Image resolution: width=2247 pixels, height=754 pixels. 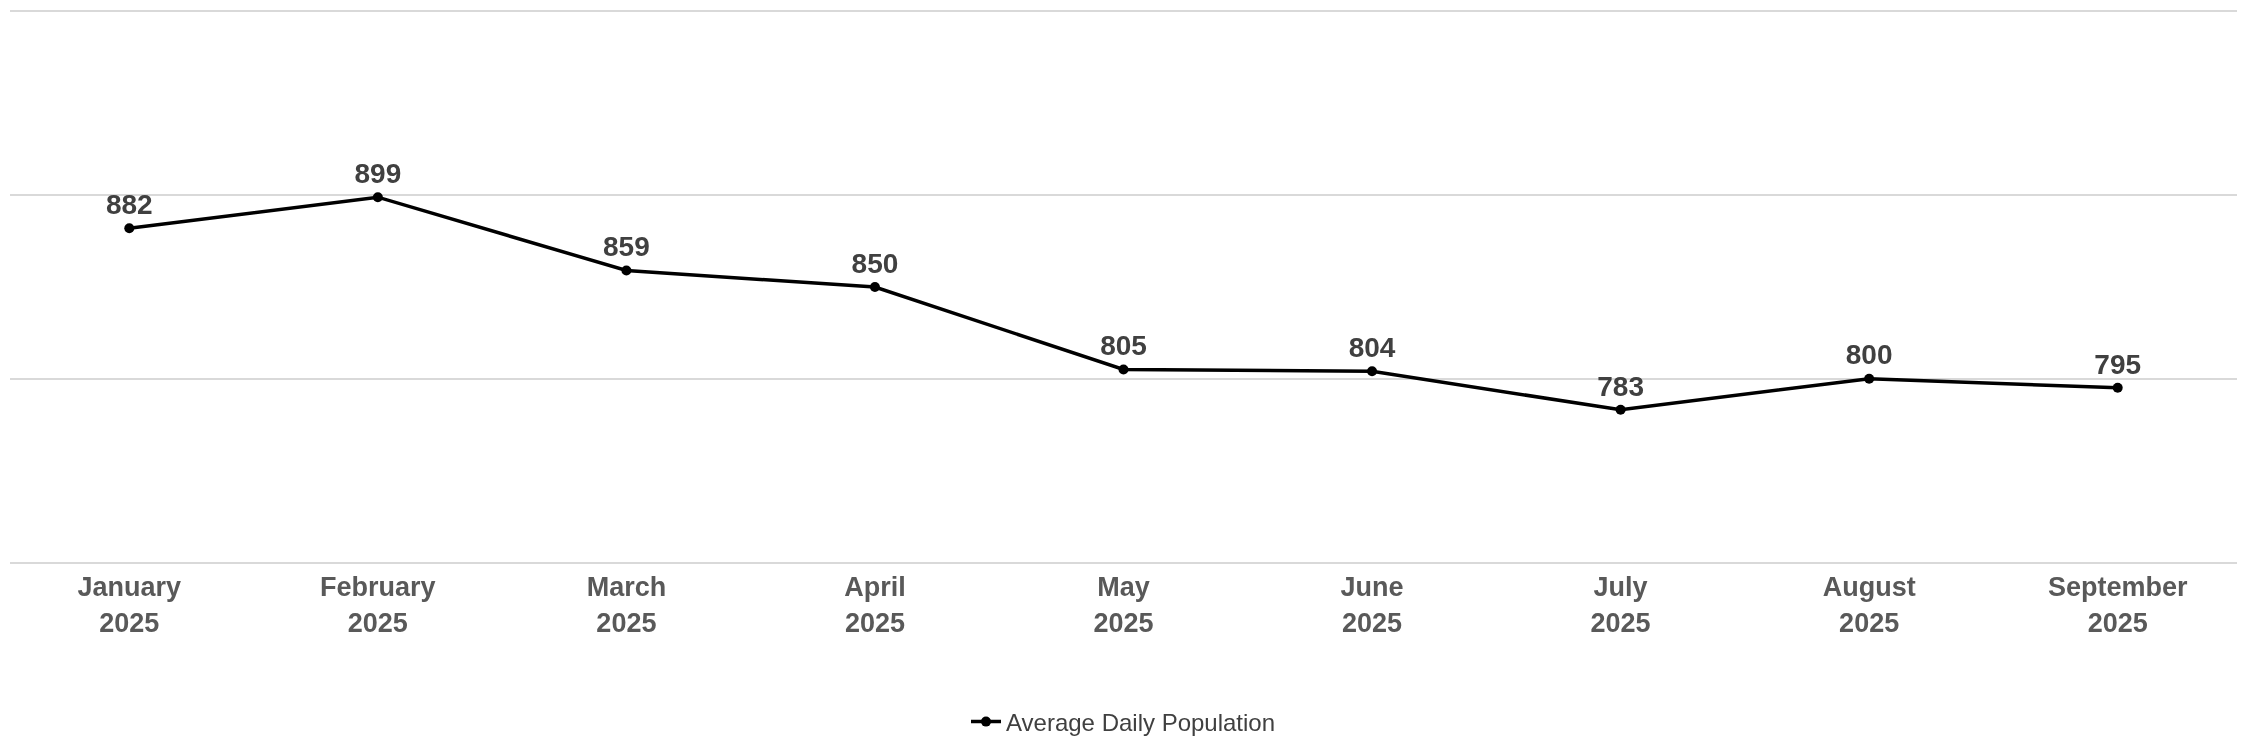 I want to click on data-label: 800, so click(x=1869, y=355).